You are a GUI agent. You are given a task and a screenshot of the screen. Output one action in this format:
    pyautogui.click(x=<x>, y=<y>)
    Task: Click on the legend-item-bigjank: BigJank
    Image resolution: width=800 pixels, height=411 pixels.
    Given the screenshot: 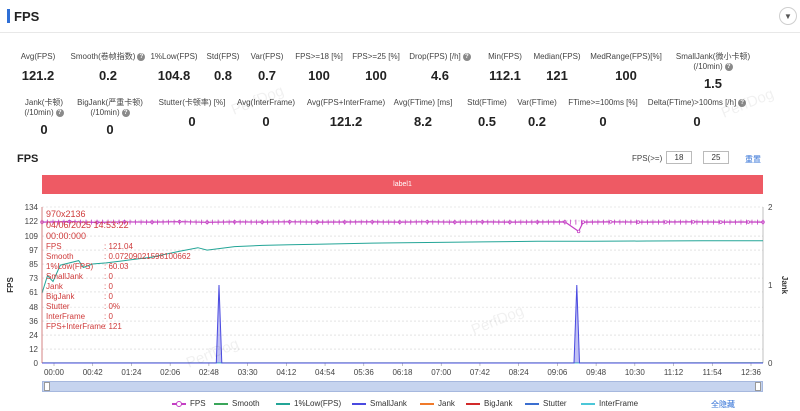 What is the action you would take?
    pyautogui.click(x=489, y=403)
    